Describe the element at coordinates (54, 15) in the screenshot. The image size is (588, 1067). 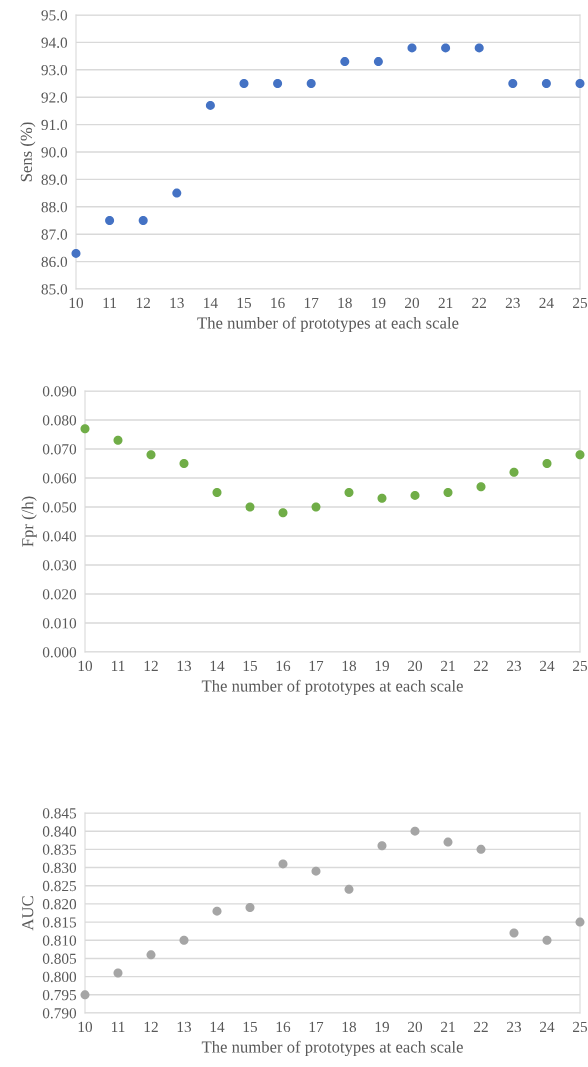
I see `y-tick-label: 95.0` at that location.